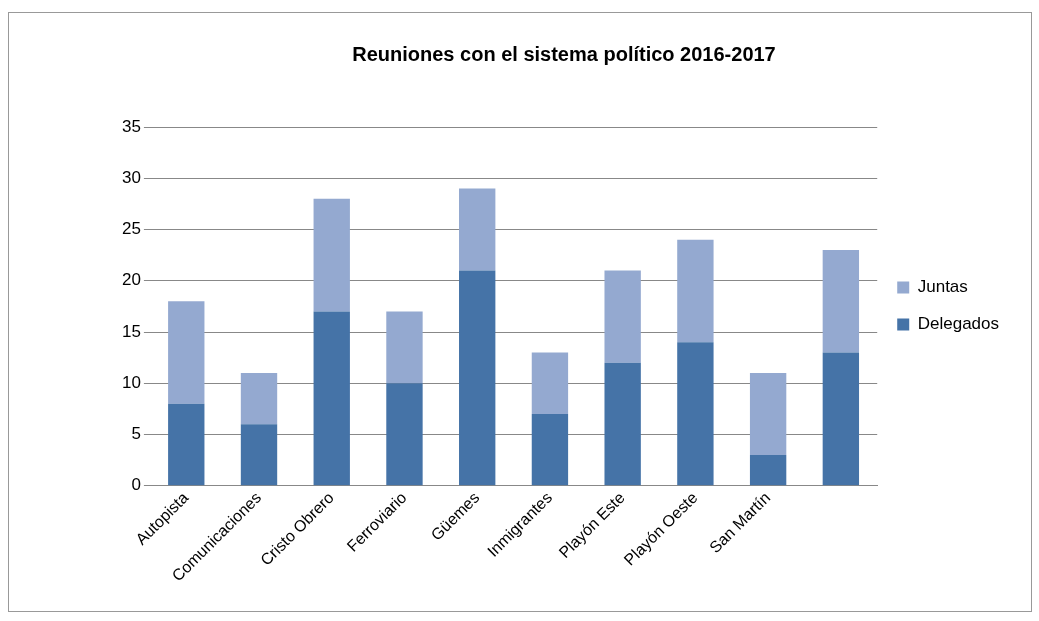 This screenshot has width=1039, height=621. Describe the element at coordinates (958, 324) in the screenshot. I see `legend-label: Delegados` at that location.